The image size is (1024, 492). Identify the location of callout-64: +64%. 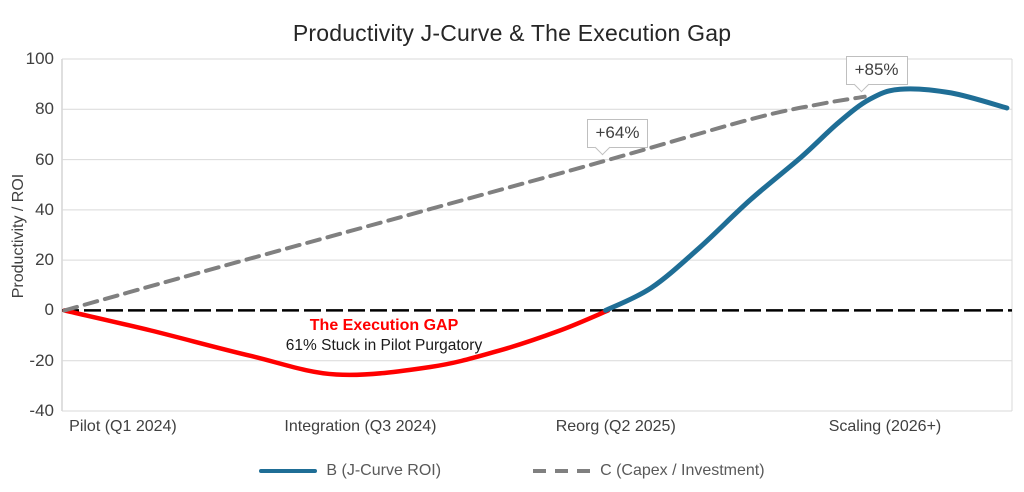
(617, 136).